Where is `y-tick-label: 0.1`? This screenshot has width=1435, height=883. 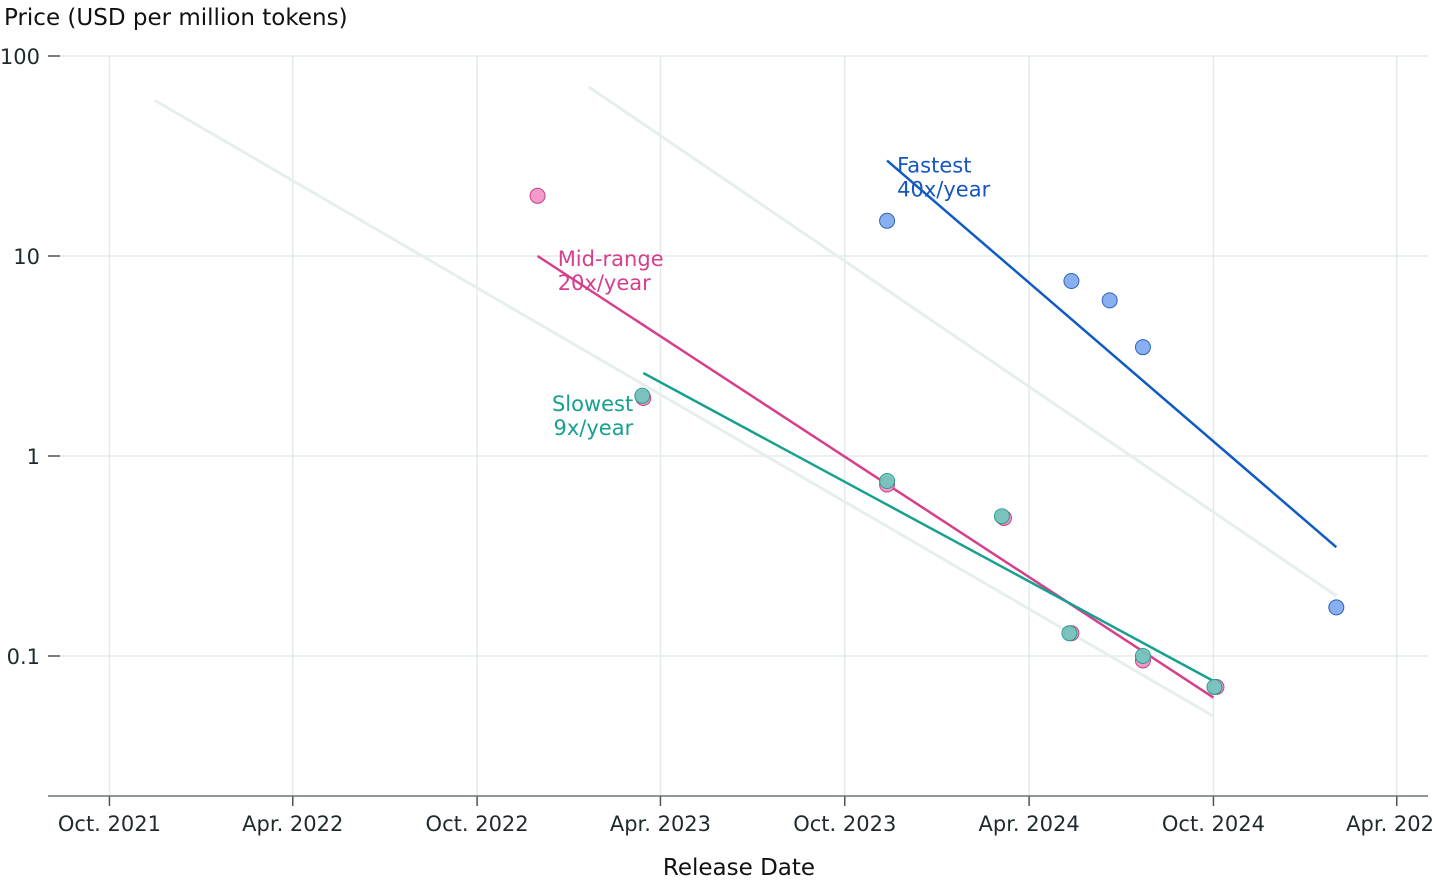 y-tick-label: 0.1 is located at coordinates (23, 657).